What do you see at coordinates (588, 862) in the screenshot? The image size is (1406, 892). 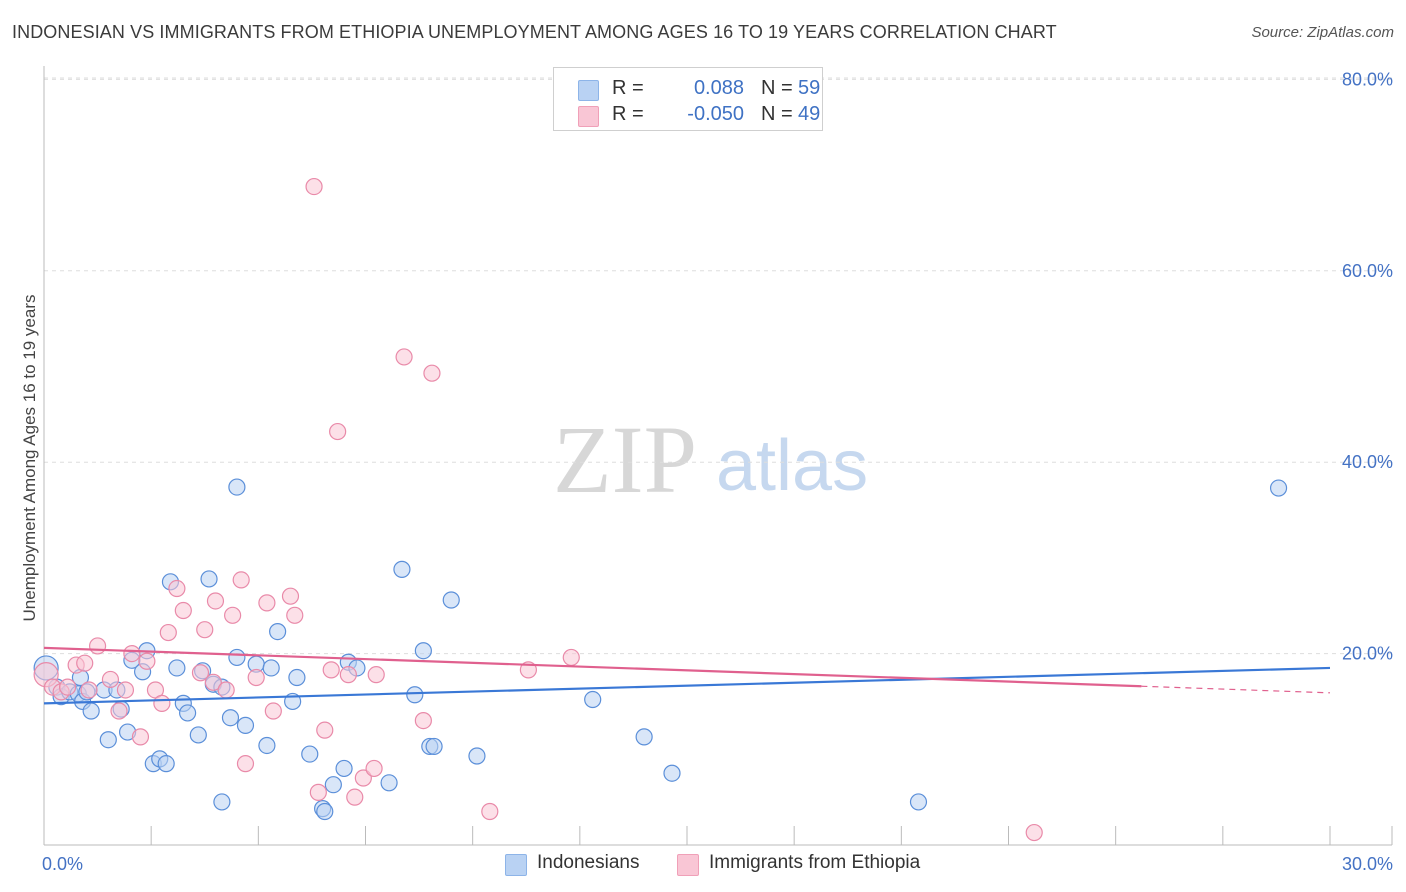 I see `bottom-legend-label-indonesians: Indonesians` at bounding box center [588, 862].